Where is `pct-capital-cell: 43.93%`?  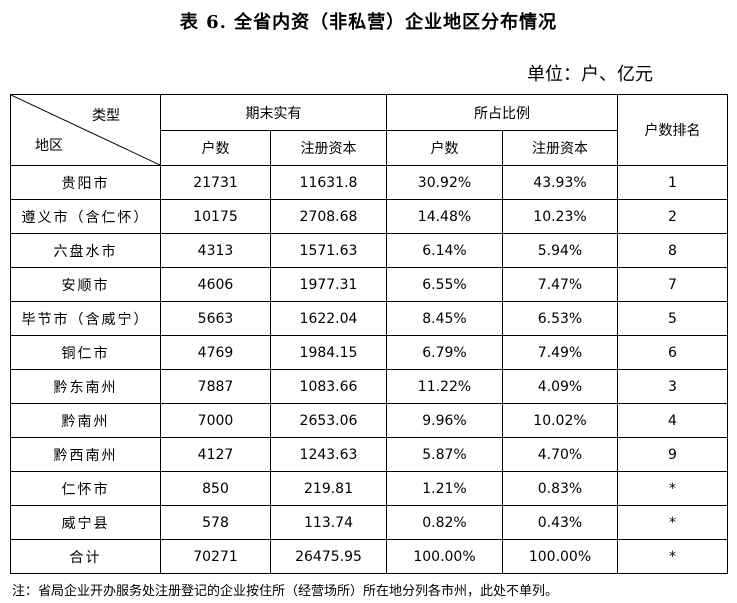 pct-capital-cell: 43.93% is located at coordinates (560, 182).